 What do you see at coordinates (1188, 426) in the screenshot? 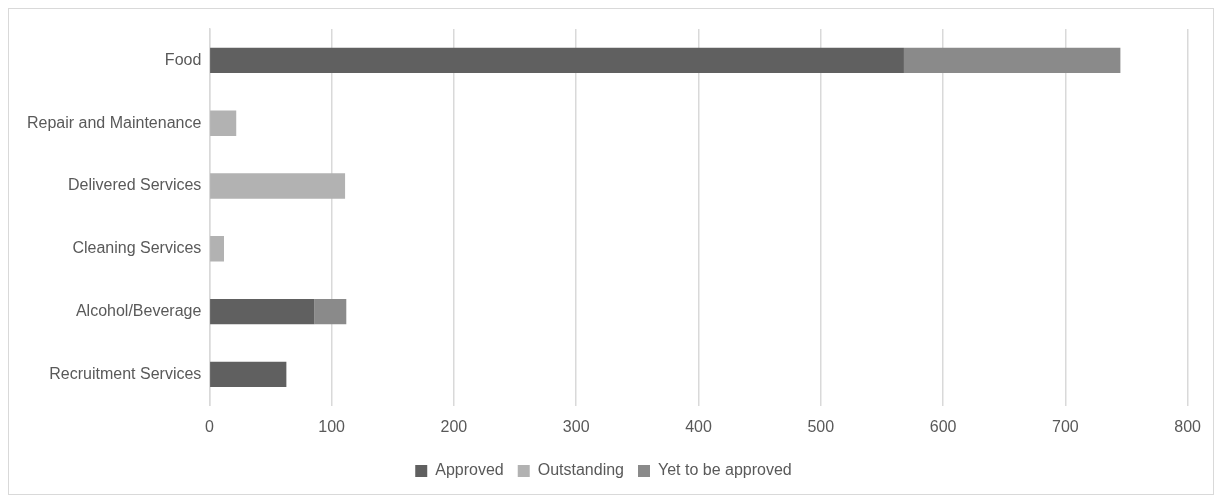
I see `x-tick-label: 800` at bounding box center [1188, 426].